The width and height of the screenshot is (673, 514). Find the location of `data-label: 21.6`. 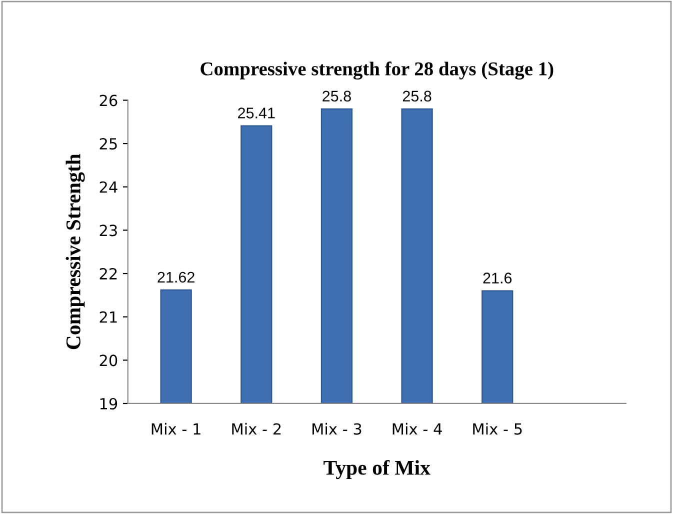

data-label: 21.6 is located at coordinates (497, 278).